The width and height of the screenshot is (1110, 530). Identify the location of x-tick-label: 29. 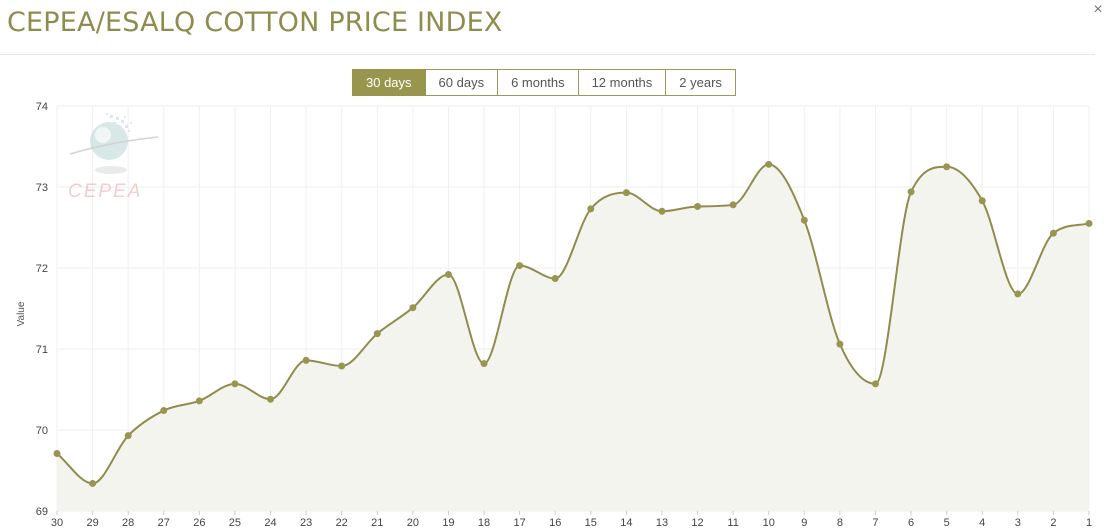
(92, 523).